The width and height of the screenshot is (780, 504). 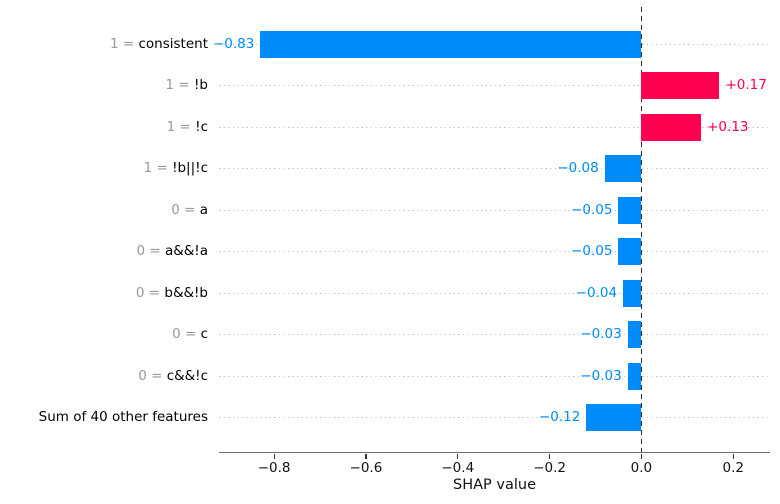 What do you see at coordinates (728, 126) in the screenshot?
I see `bar-value-label: +0.13` at bounding box center [728, 126].